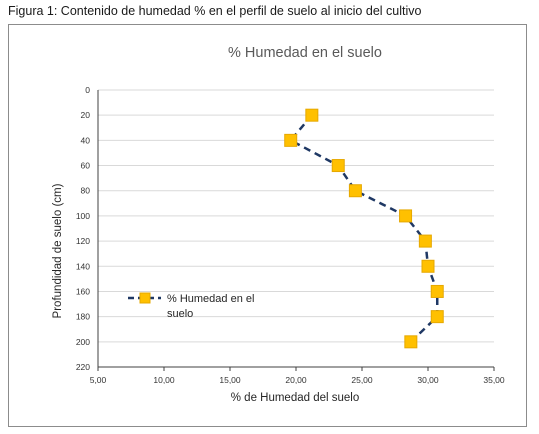  What do you see at coordinates (210, 299) in the screenshot?
I see `legend-label-line1: % Humedad en el` at bounding box center [210, 299].